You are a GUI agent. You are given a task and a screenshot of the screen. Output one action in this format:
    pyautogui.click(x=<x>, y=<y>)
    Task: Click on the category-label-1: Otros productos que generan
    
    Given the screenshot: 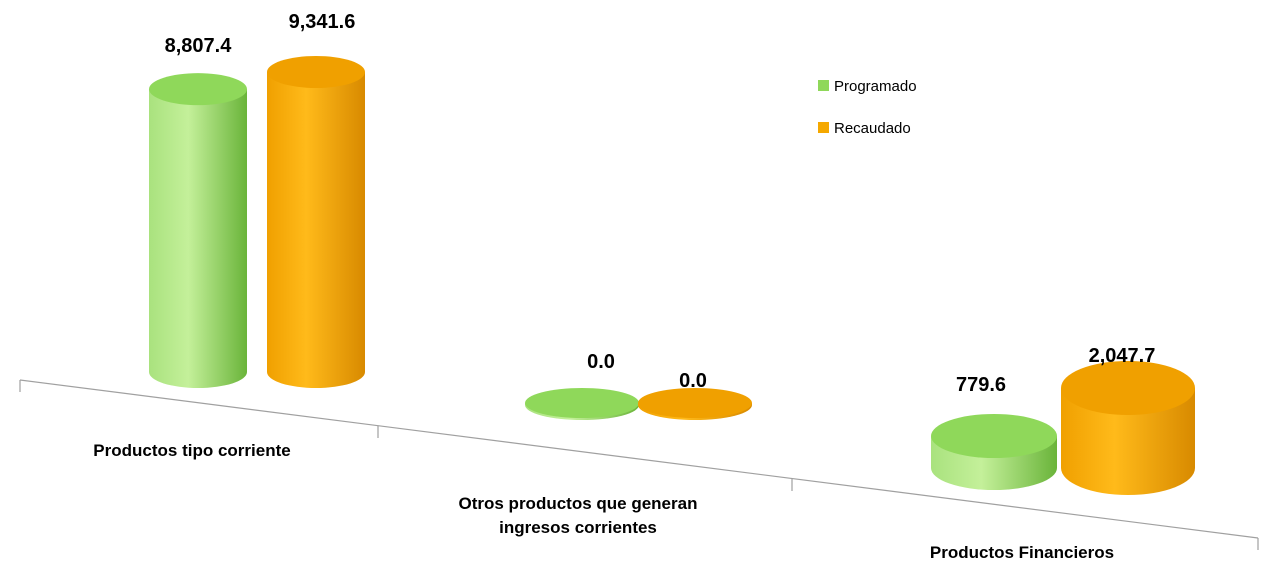 What is the action you would take?
    pyautogui.click(x=578, y=503)
    